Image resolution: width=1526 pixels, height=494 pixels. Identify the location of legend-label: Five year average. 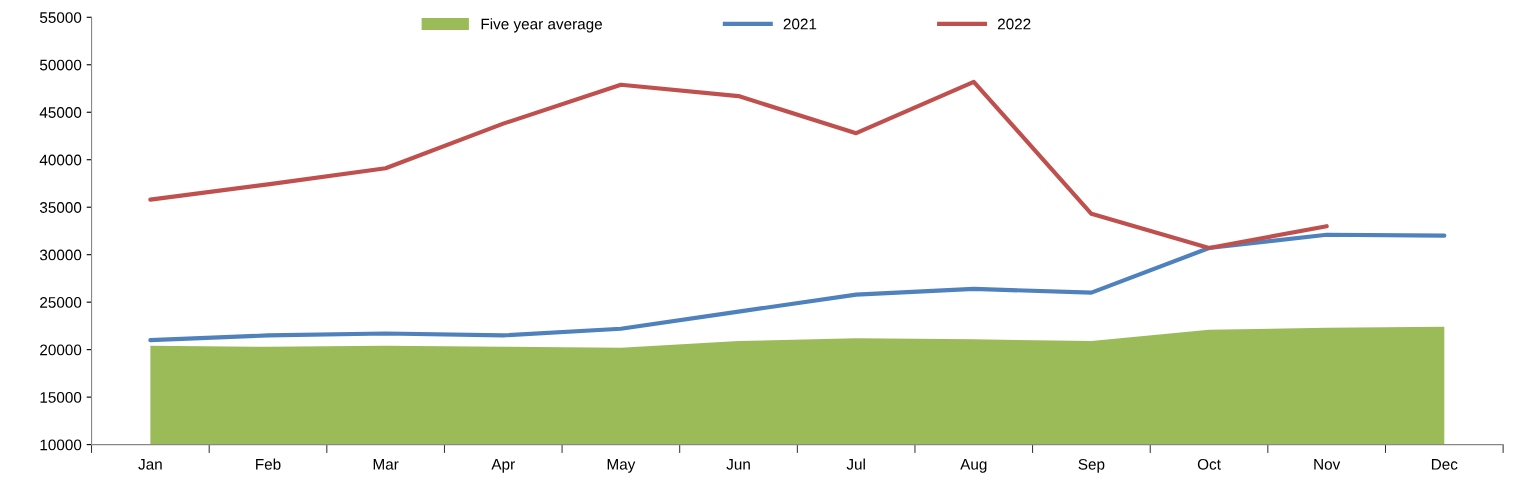
(541, 25).